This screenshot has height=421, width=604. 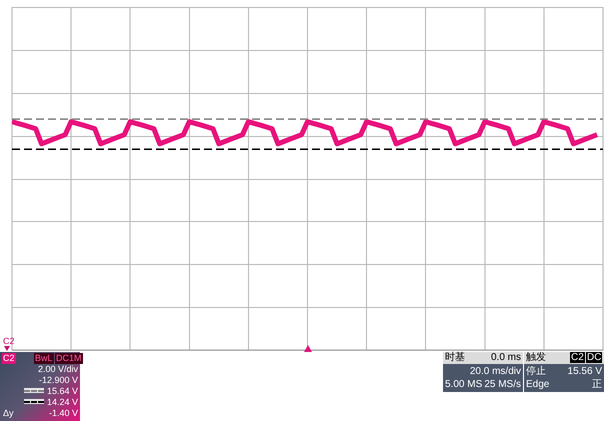 I want to click on text: 正, so click(x=597, y=384).